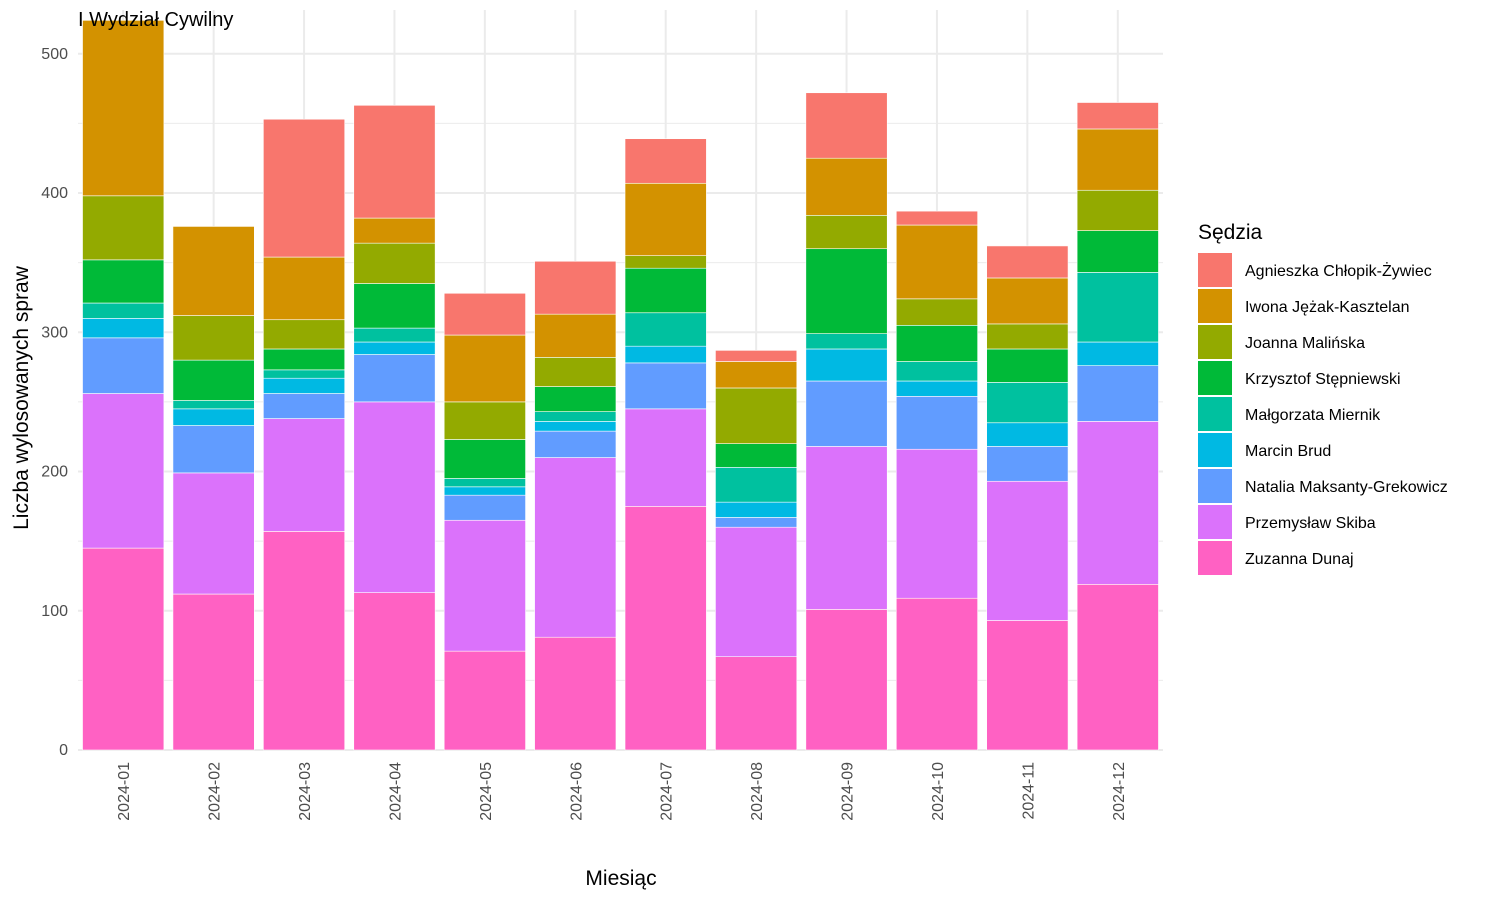 The height and width of the screenshot is (905, 1500). Describe the element at coordinates (848, 791) in the screenshot. I see `x-tick-label: 2024-09` at that location.